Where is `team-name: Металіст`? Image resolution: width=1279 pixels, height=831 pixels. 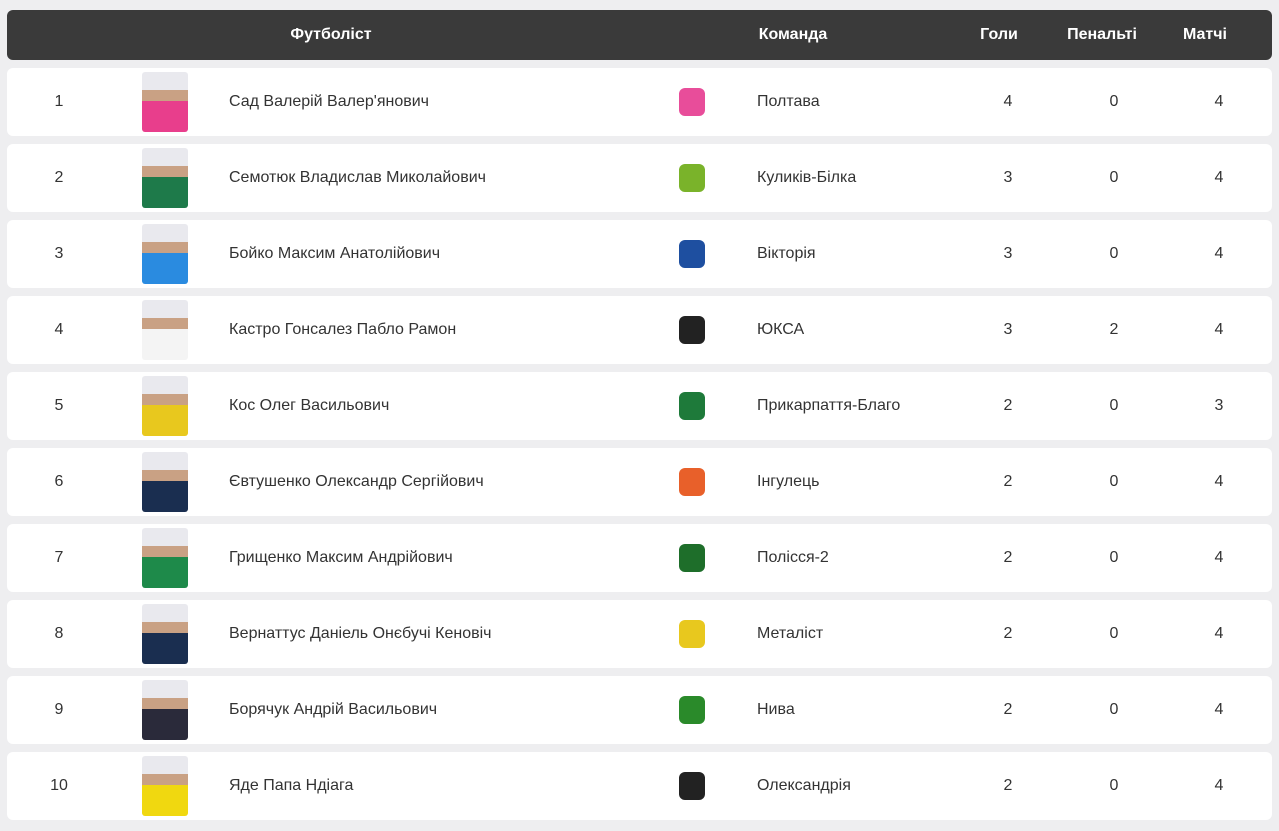
team-name: Металіст is located at coordinates (790, 633).